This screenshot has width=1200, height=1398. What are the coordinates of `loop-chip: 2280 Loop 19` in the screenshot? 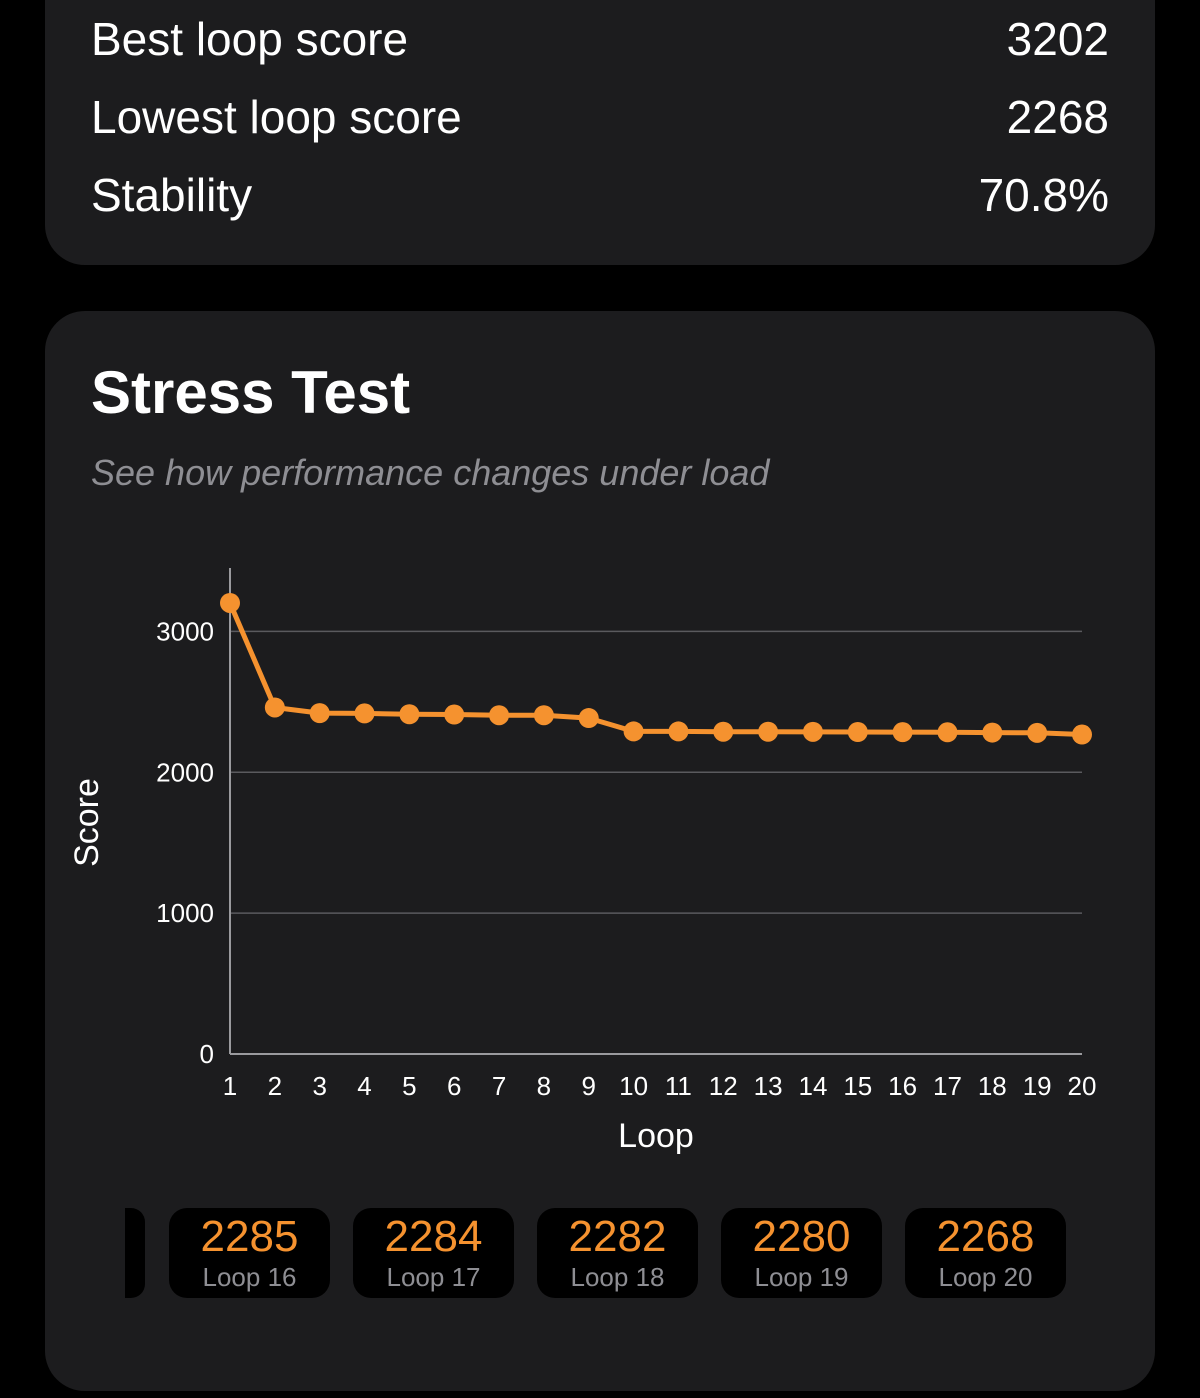 It's located at (801, 1253).